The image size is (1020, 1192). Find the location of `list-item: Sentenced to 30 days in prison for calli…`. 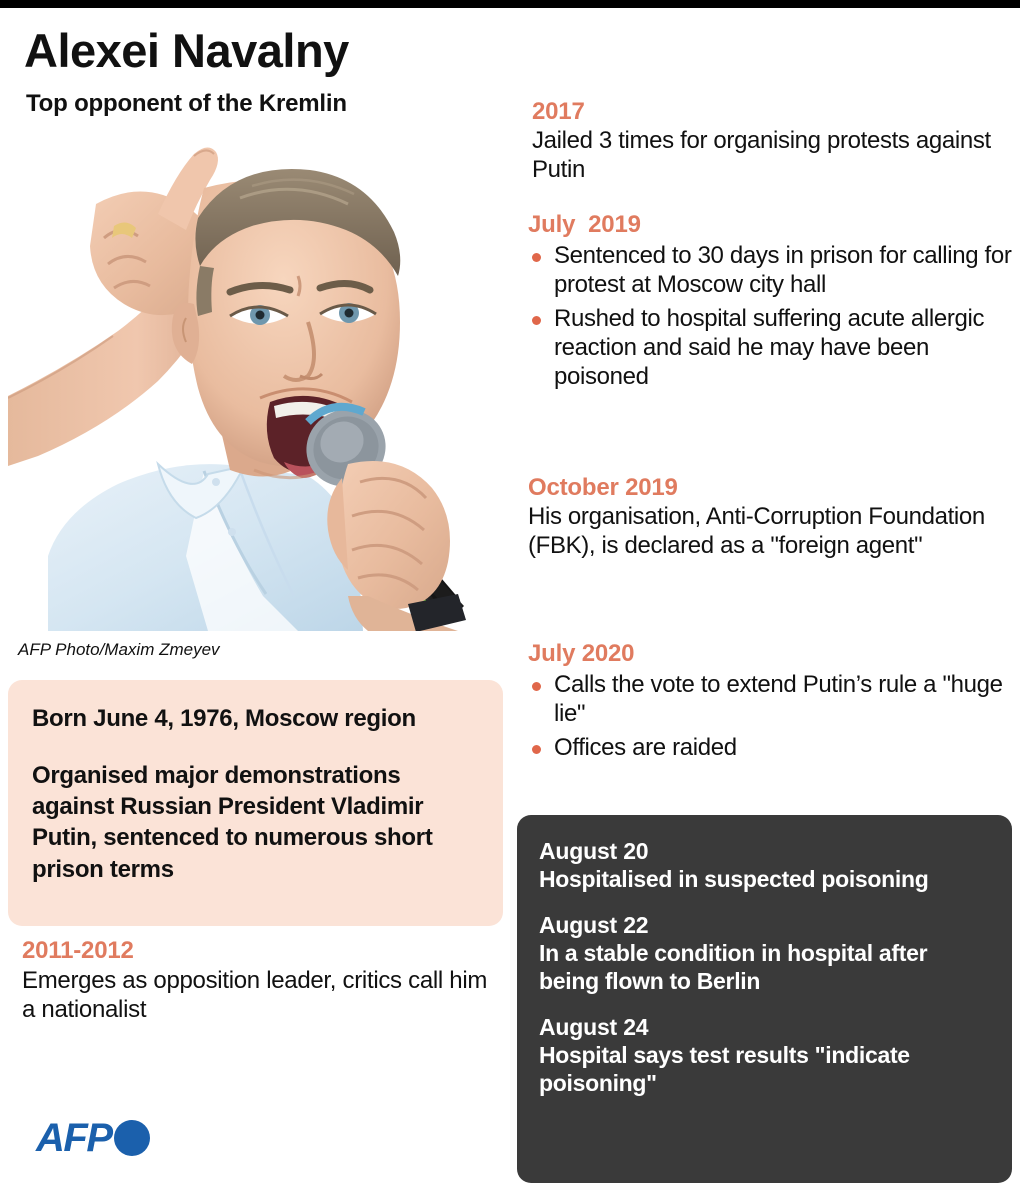

list-item: Sentenced to 30 days in prison for calli… is located at coordinates (774, 271).